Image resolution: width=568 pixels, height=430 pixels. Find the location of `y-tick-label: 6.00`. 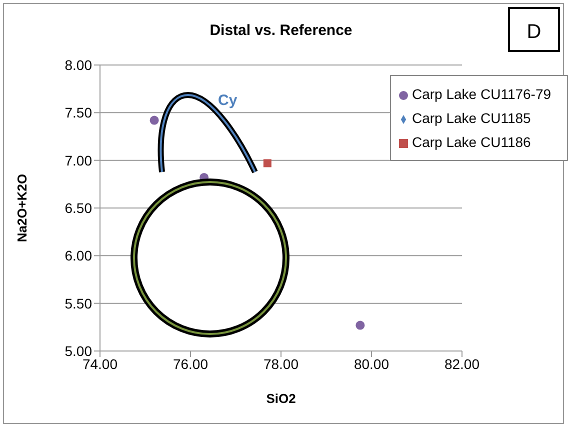

y-tick-label: 6.00 is located at coordinates (78, 256).